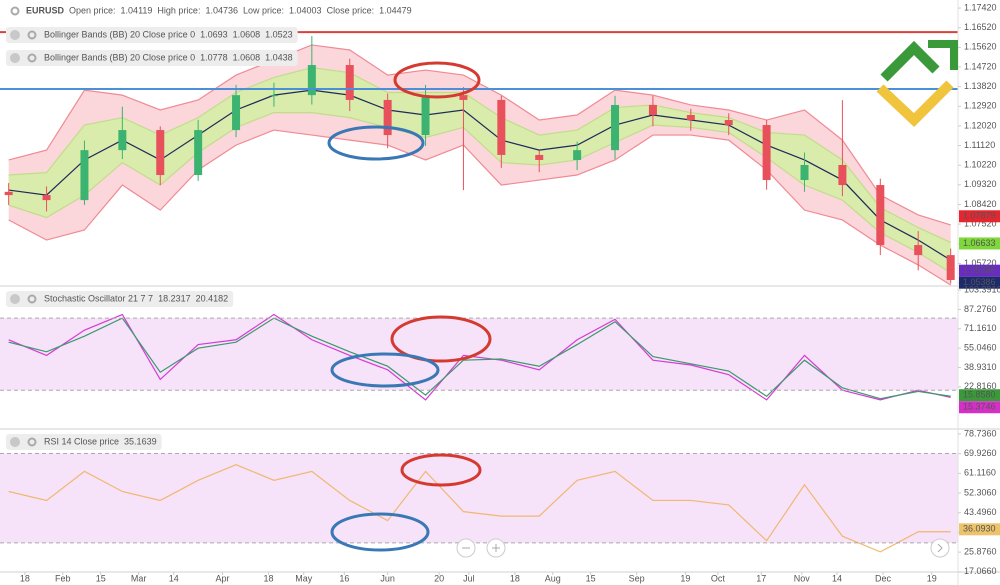 The width and height of the screenshot is (1000, 585). Describe the element at coordinates (980, 263) in the screenshot. I see `y-tick-label: 1.05720` at that location.